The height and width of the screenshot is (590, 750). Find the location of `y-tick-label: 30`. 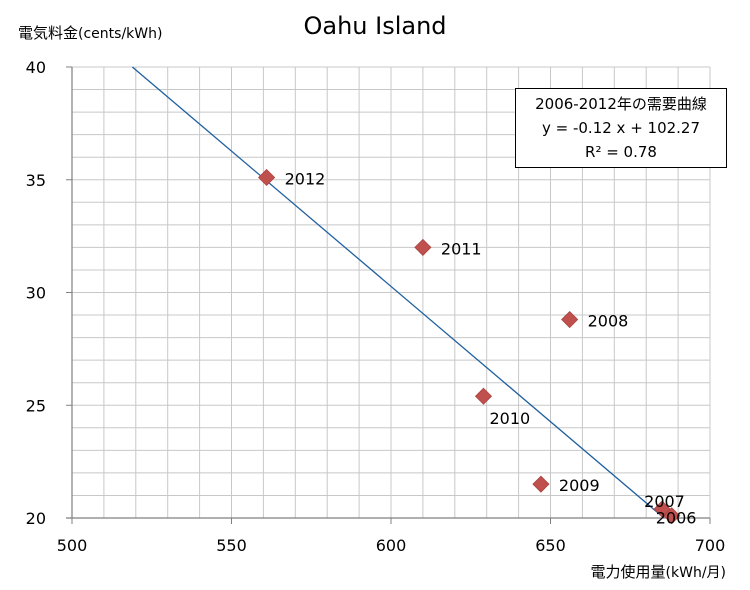

y-tick-label: 30 is located at coordinates (36, 293).